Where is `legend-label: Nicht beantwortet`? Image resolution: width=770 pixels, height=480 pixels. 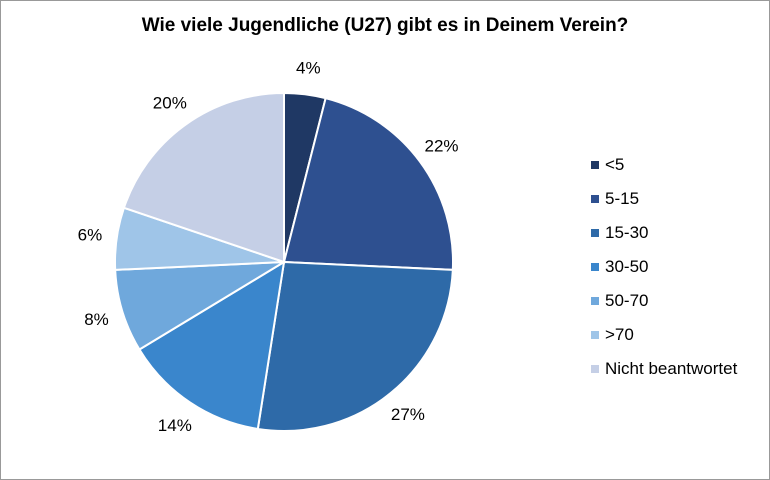
legend-label: Nicht beantwortet is located at coordinates (671, 368).